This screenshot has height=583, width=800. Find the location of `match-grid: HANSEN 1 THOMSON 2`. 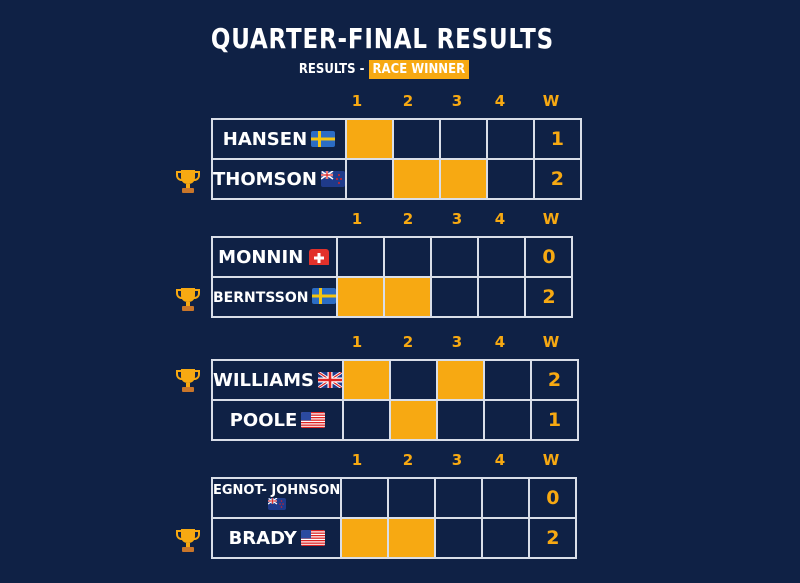

match-grid: HANSEN 1 THOMSON 2 is located at coordinates (396, 159).